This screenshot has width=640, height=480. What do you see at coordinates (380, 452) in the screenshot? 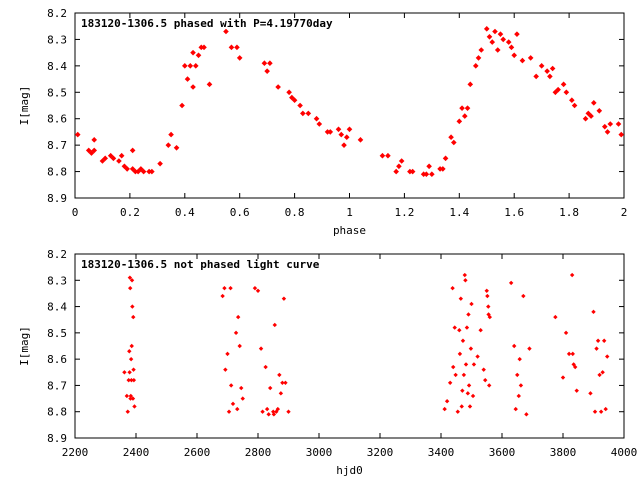
I see `x-tick-label: 3200` at bounding box center [380, 452].